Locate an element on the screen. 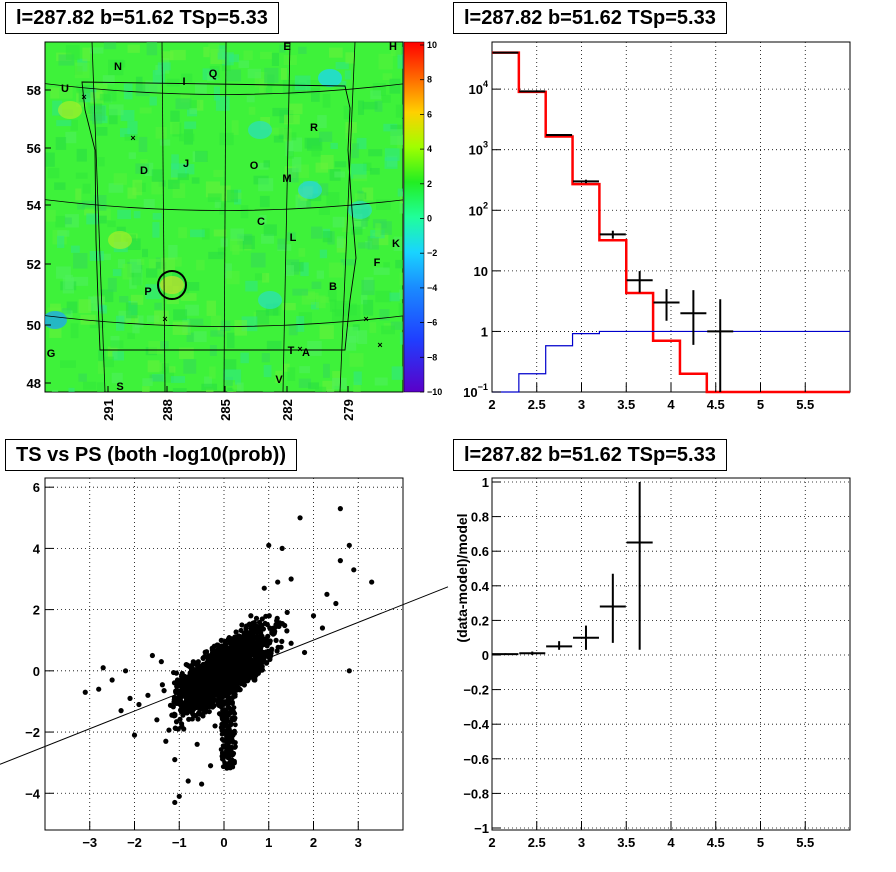 This screenshot has height=872, width=896. source-label-b: B is located at coordinates (333, 287).